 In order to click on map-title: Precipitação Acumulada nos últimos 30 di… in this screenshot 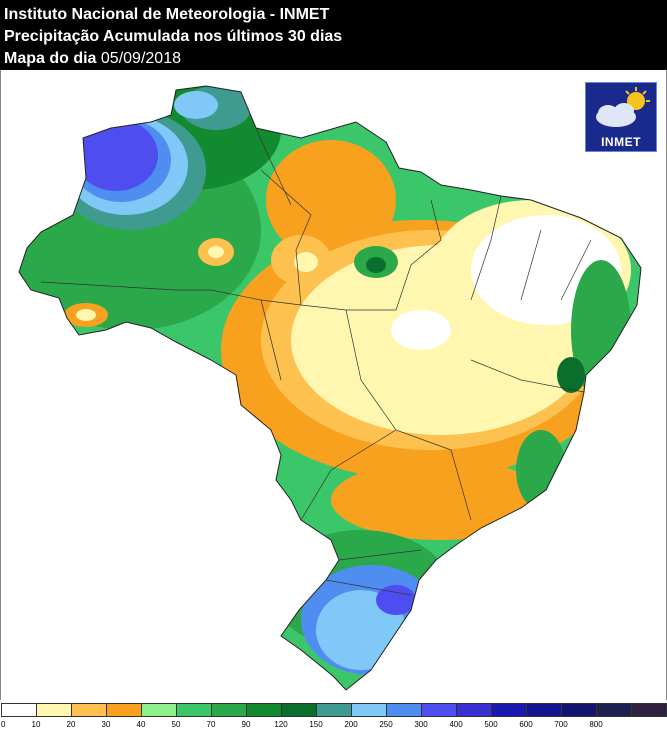, I will do `click(173, 36)`.